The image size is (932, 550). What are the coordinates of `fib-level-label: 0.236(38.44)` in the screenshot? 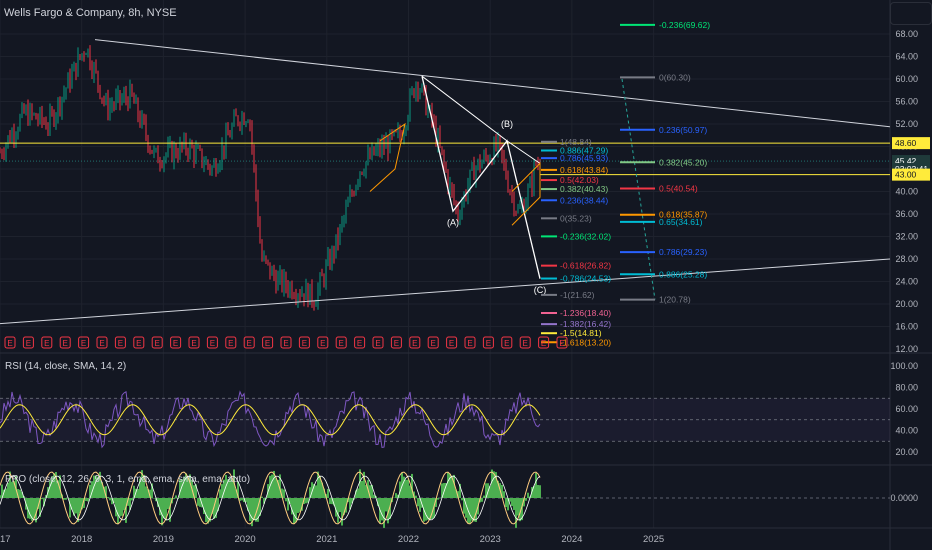 It's located at (584, 200).